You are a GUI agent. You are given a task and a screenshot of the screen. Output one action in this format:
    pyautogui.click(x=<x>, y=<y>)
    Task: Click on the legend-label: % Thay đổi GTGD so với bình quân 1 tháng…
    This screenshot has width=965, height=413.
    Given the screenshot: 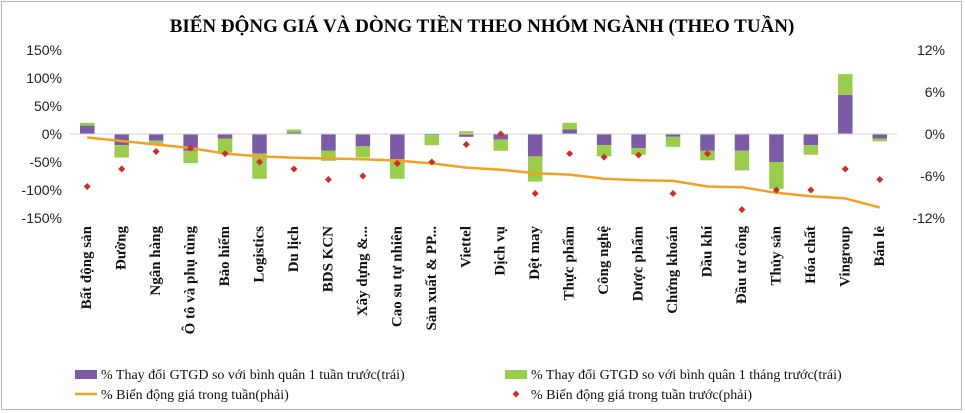 What is the action you would take?
    pyautogui.click(x=686, y=375)
    